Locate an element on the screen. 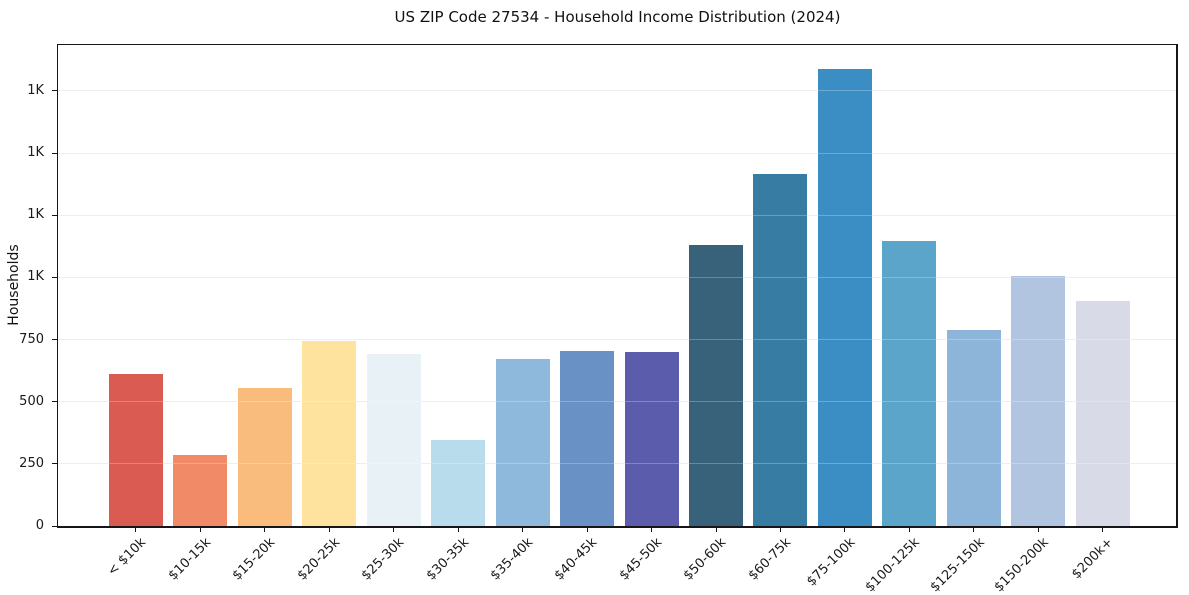  x-tick-label: $45-50k is located at coordinates (641, 559).